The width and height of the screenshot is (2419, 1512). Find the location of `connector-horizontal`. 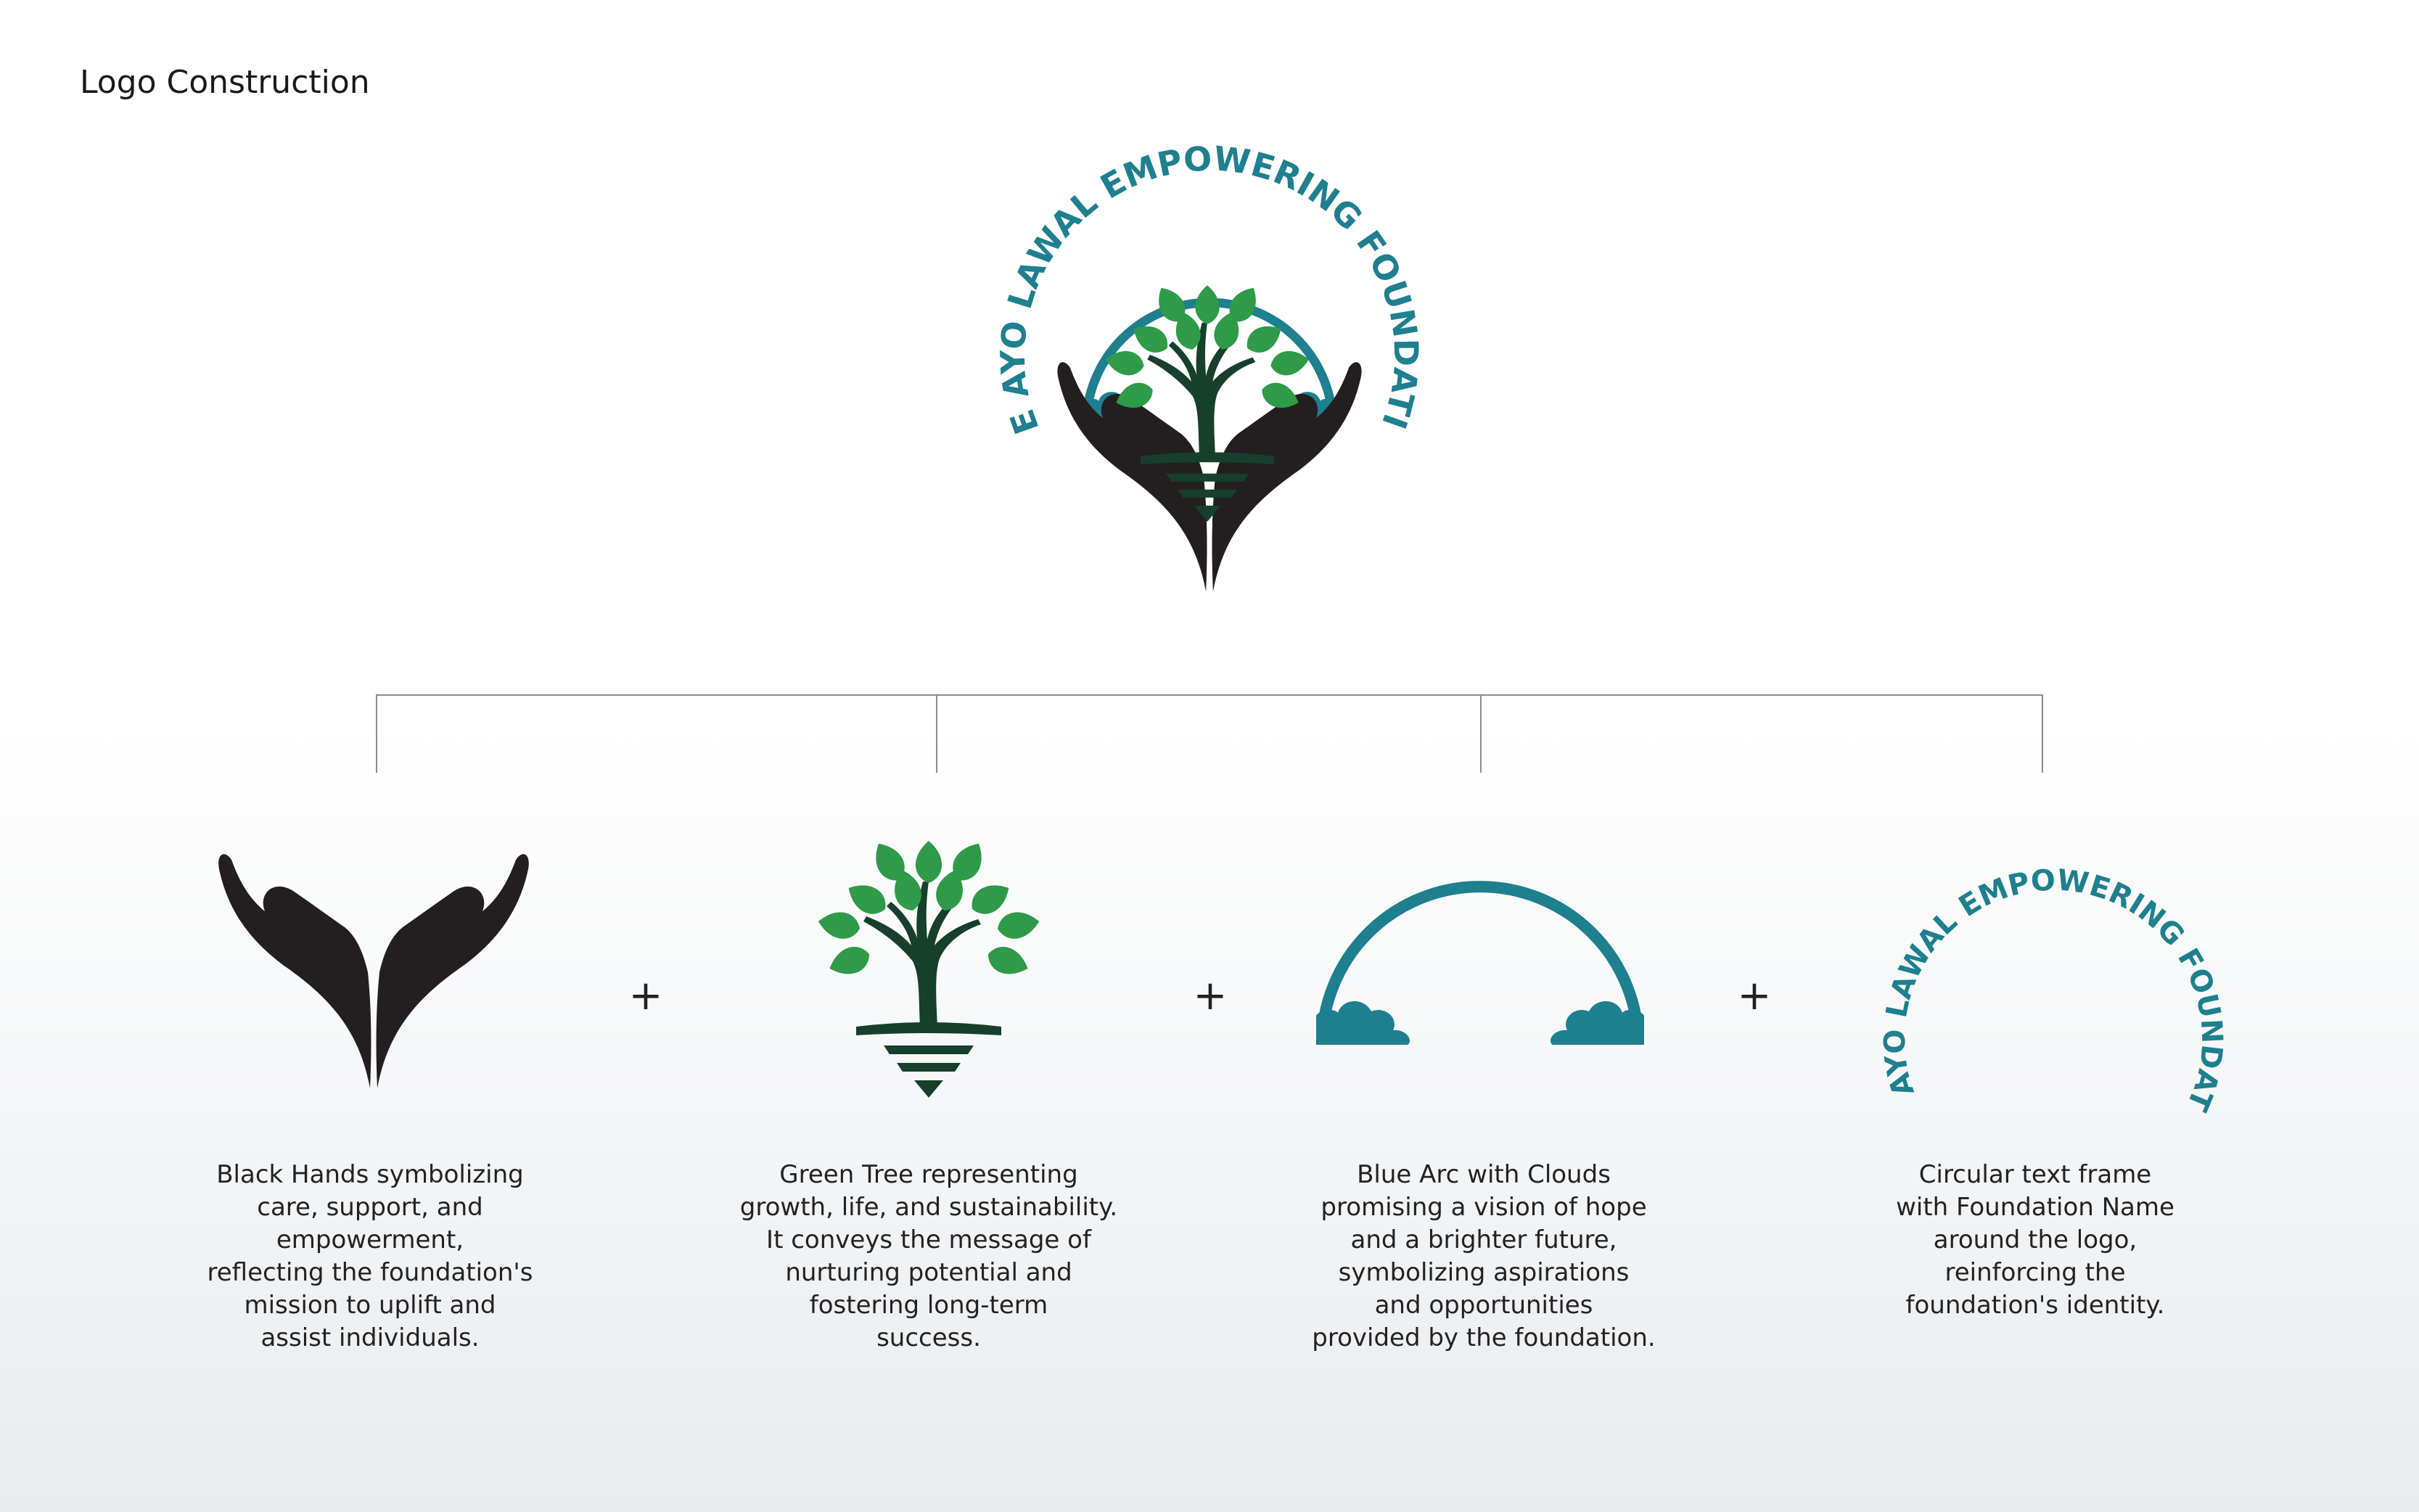

connector-horizontal is located at coordinates (1209, 695).